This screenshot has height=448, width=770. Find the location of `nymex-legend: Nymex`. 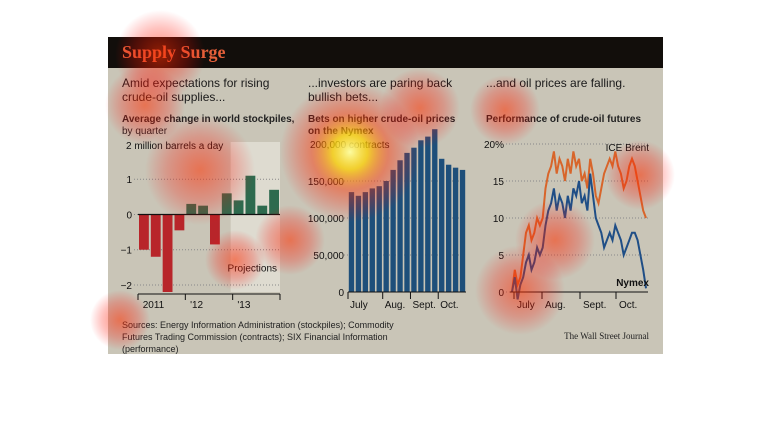

nymex-legend: Nymex is located at coordinates (632, 283).